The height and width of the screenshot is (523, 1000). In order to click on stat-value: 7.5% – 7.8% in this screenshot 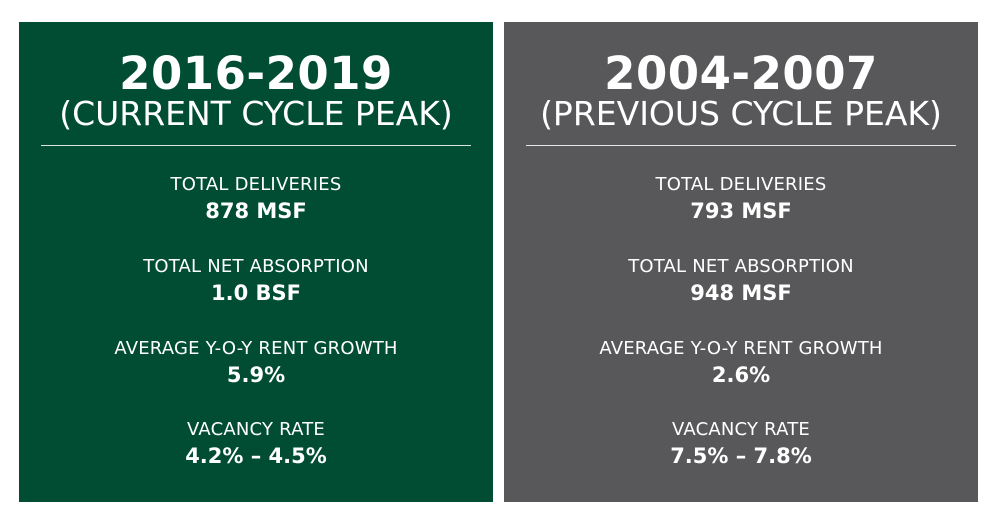, I will do `click(741, 456)`.